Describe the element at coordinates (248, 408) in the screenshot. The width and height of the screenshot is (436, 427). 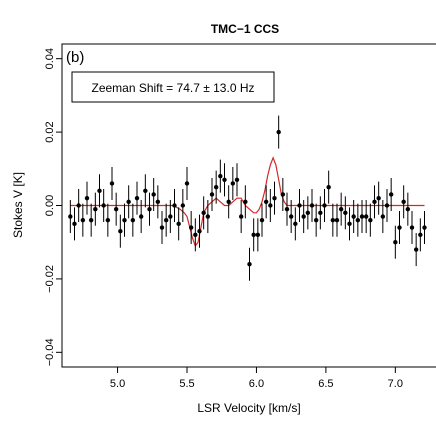
I see `x-axis-label: LSR Velocity [km/s]` at that location.